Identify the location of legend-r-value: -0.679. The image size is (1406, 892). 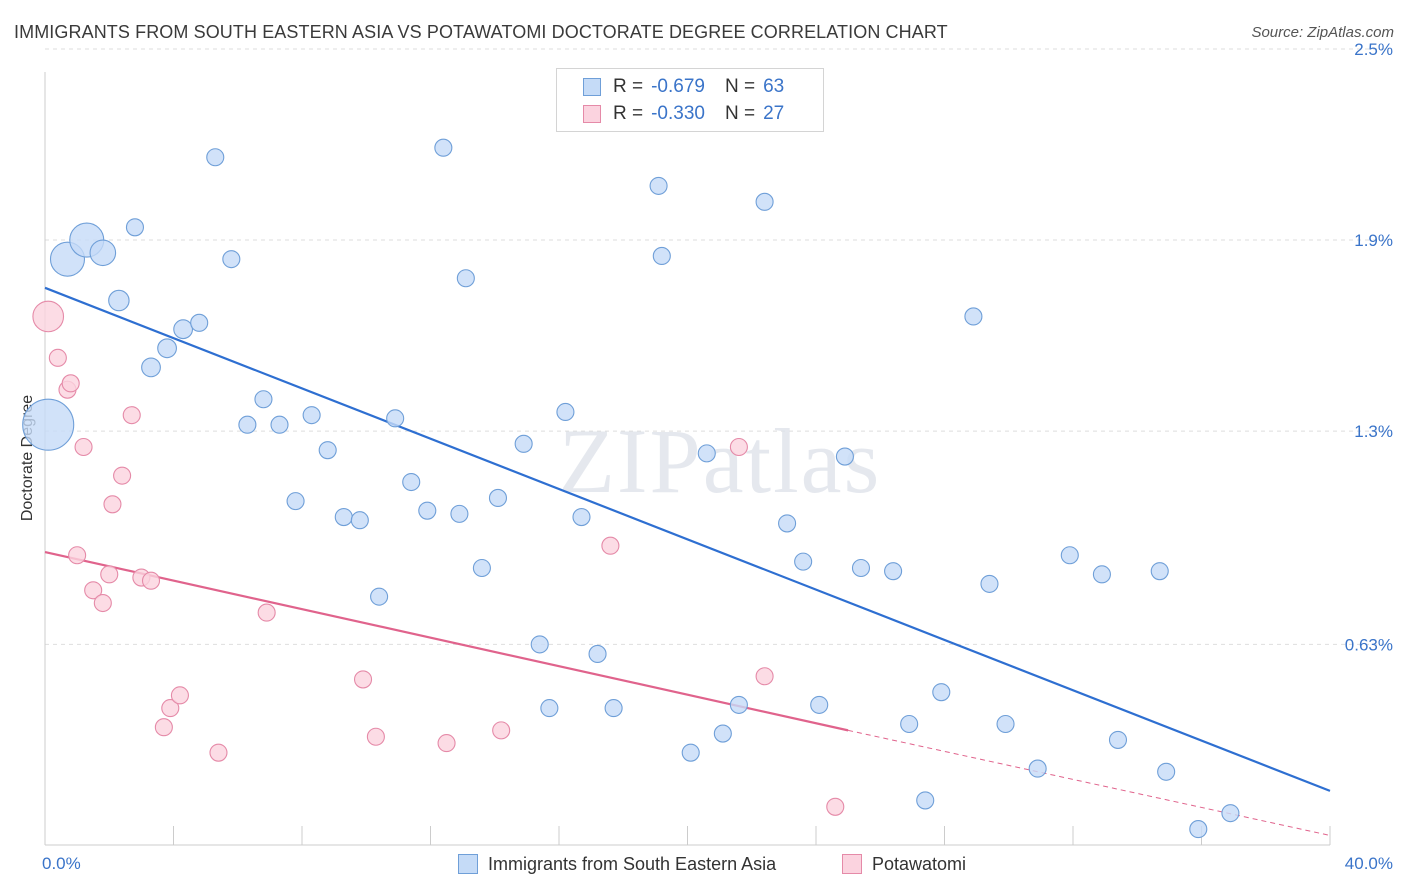
(678, 86).